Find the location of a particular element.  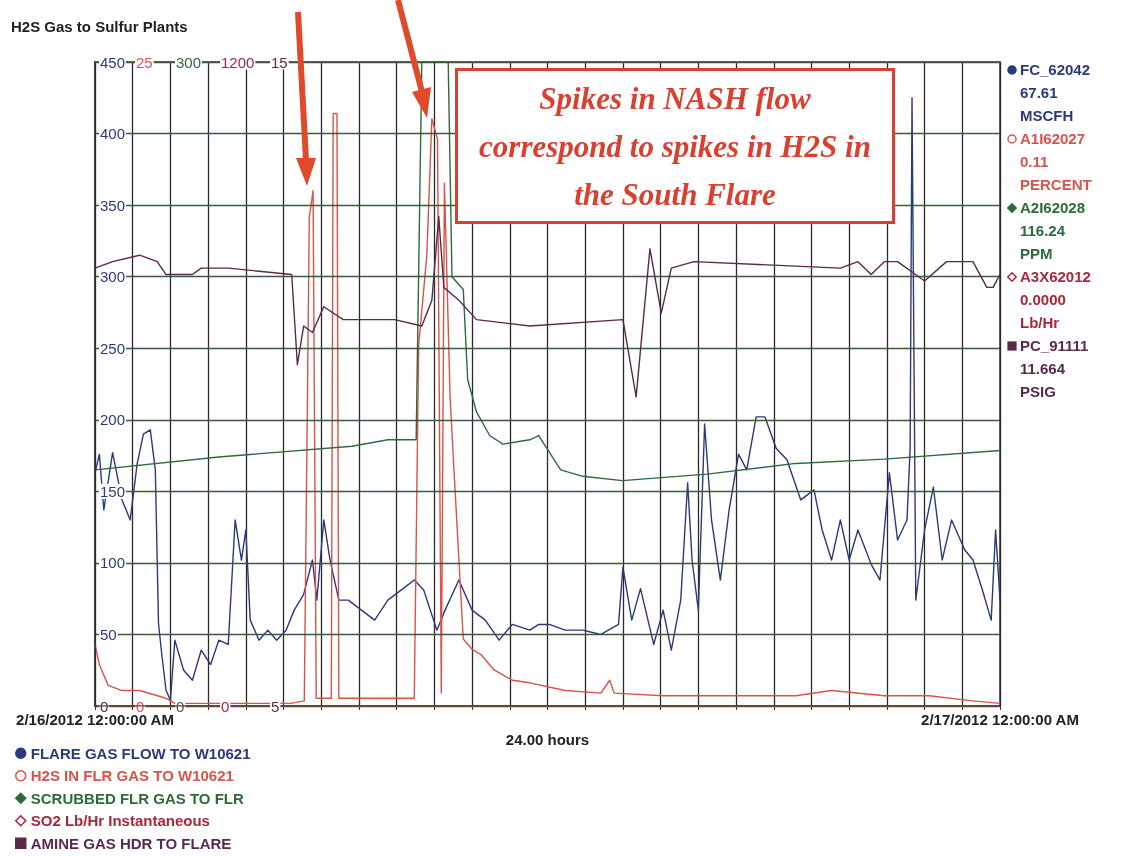

y2-tick-label: 15 is located at coordinates (279, 62).